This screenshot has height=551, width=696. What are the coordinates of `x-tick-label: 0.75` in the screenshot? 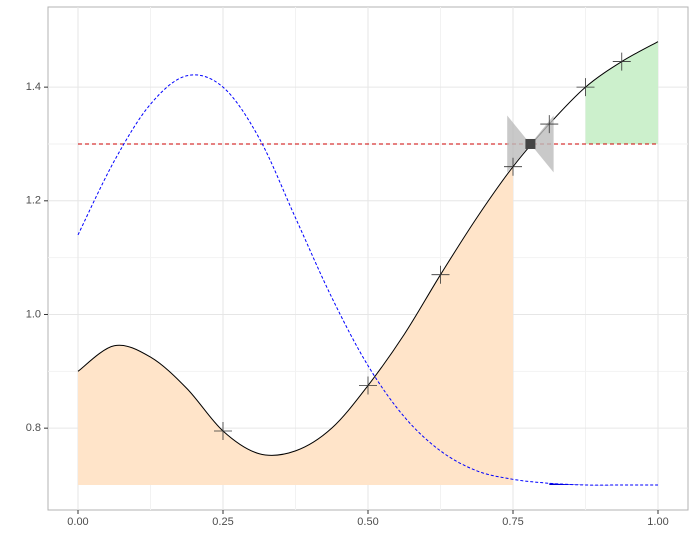 It's located at (512, 522).